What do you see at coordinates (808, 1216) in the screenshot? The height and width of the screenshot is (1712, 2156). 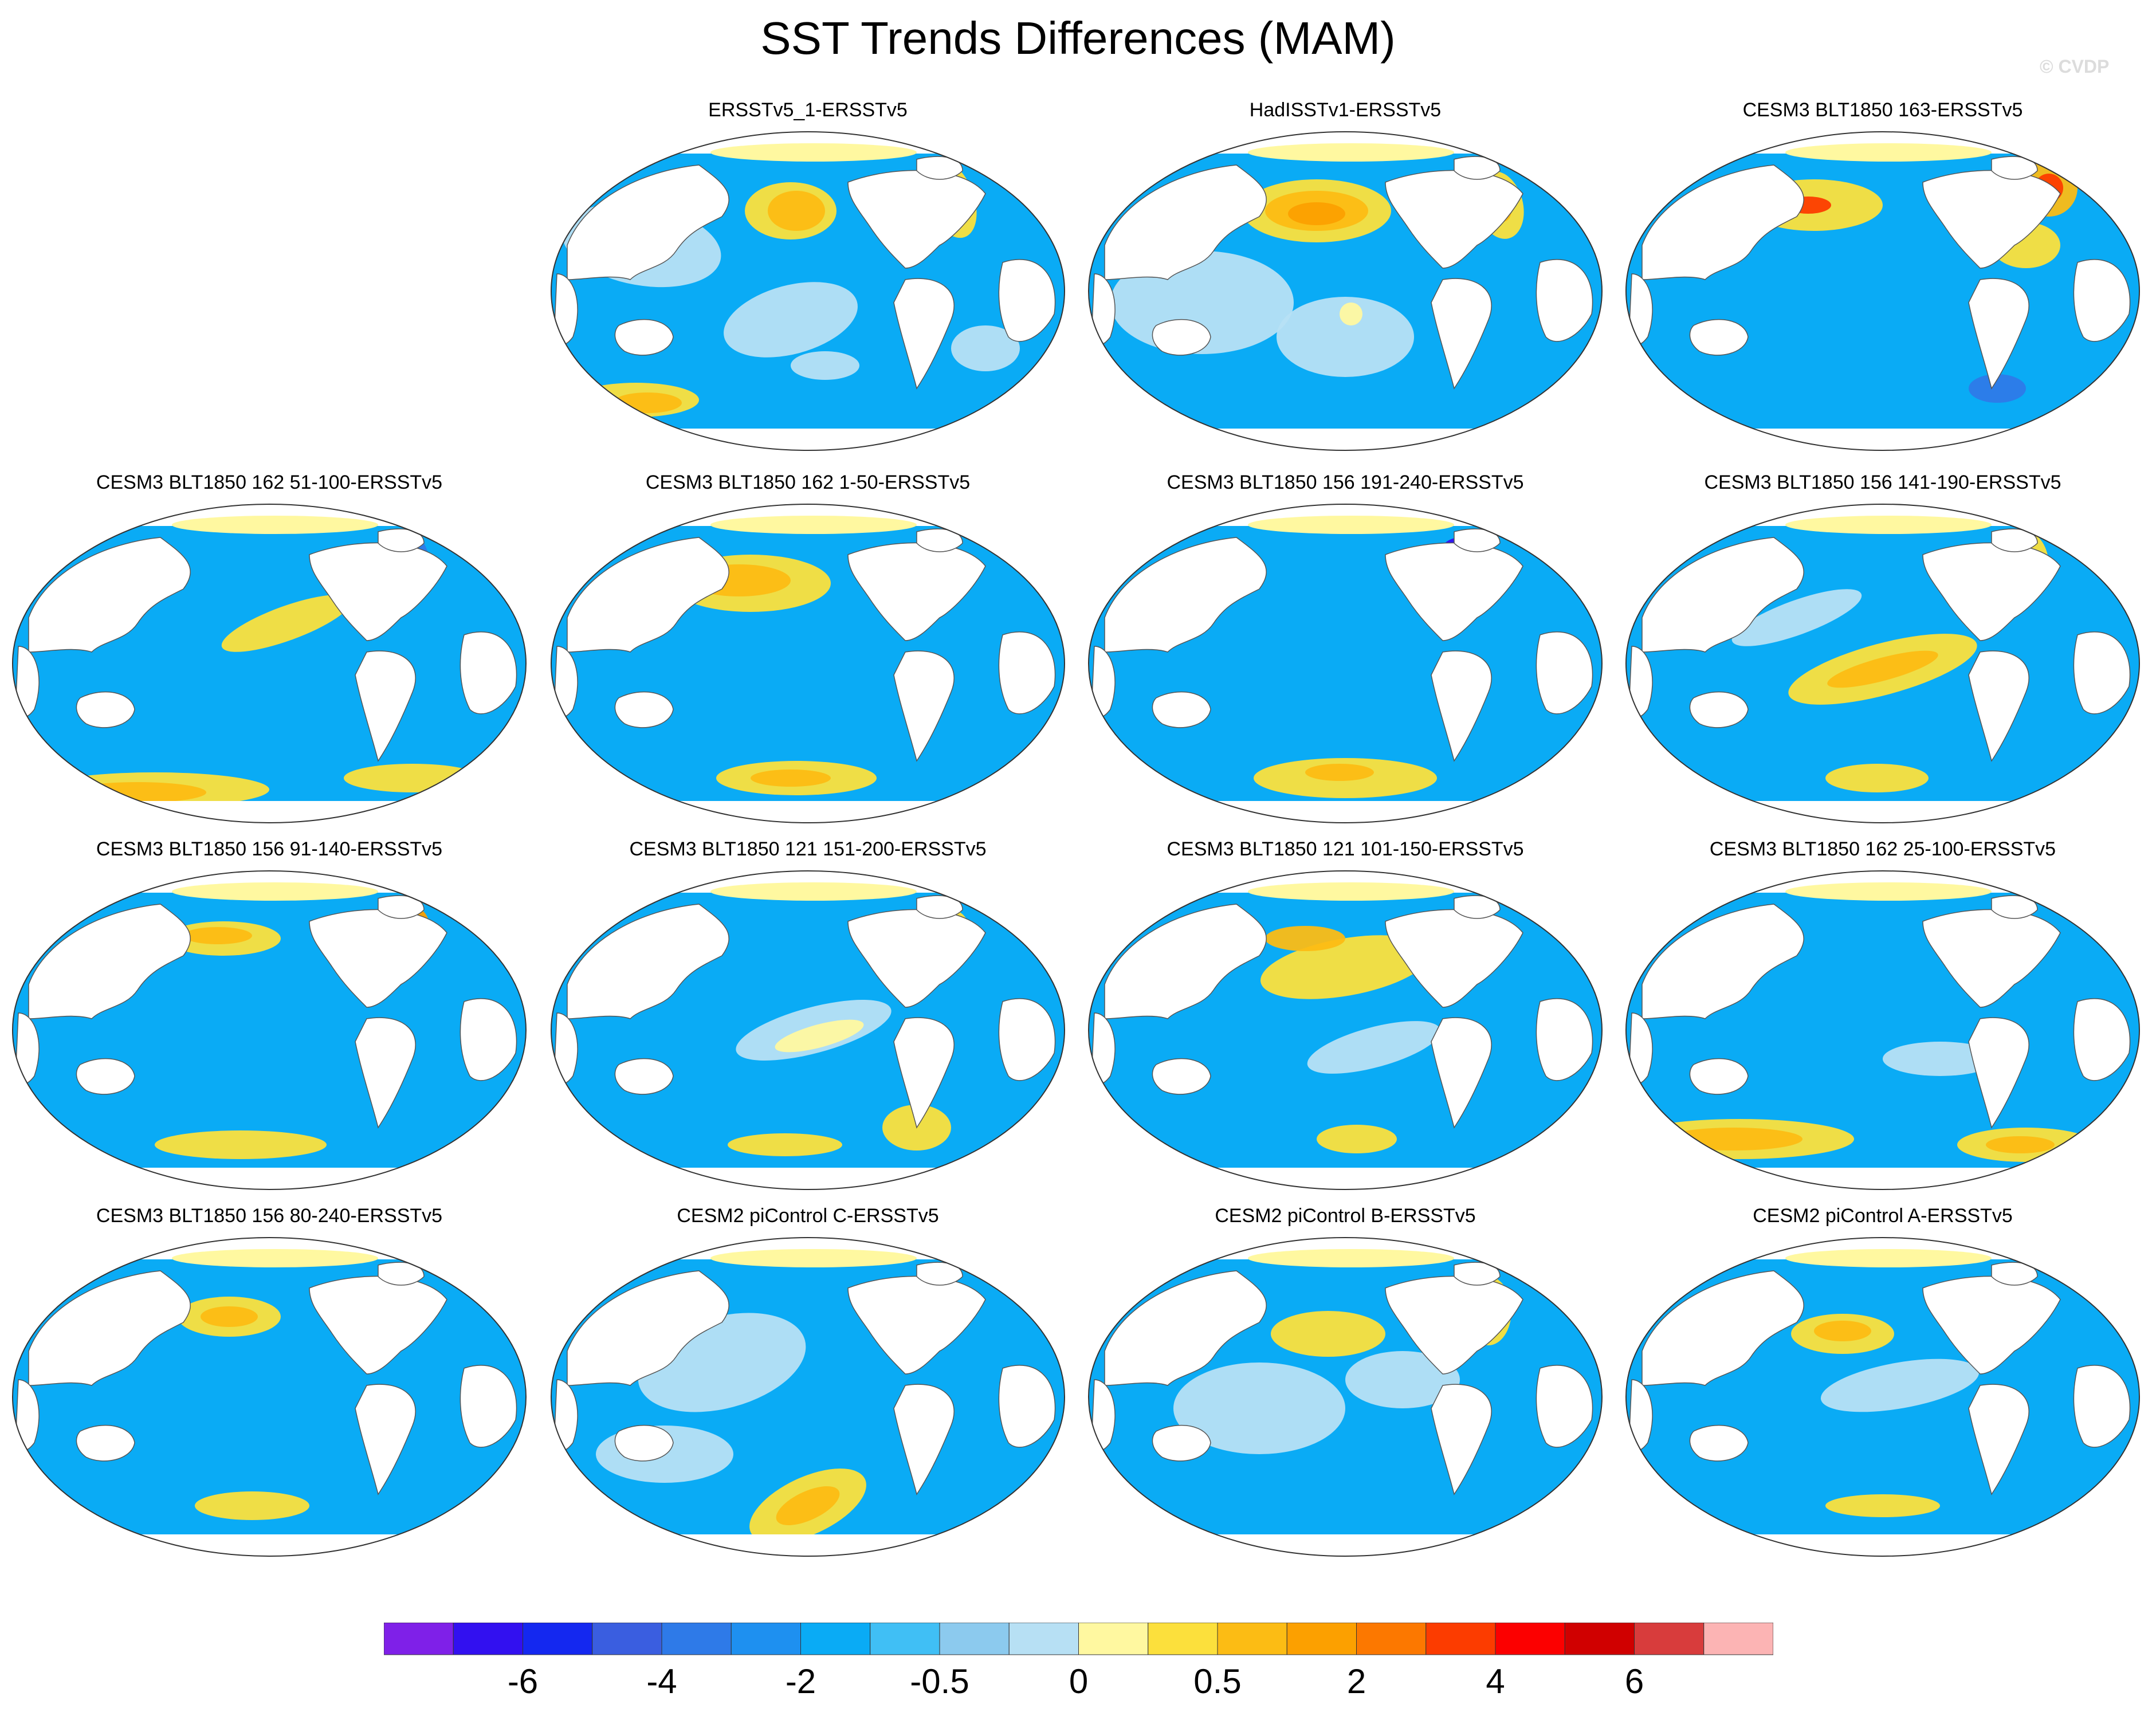 I see `panel-title: CESM2 piControl C-ERSSTv5` at bounding box center [808, 1216].